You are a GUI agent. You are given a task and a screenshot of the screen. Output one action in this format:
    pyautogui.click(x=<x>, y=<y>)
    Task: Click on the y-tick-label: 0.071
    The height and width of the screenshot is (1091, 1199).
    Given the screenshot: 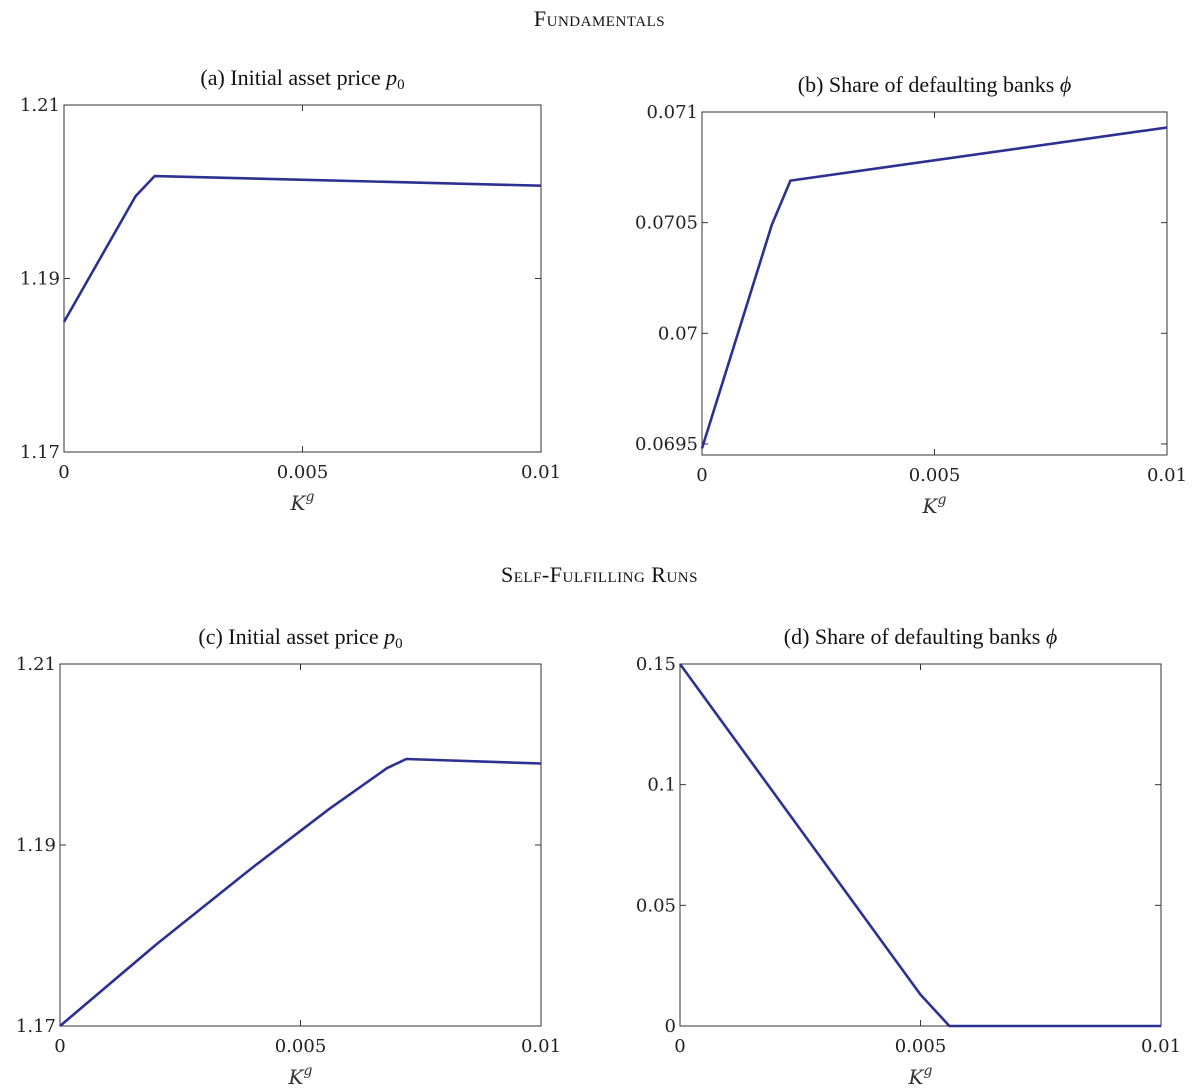 What is the action you would take?
    pyautogui.click(x=672, y=112)
    